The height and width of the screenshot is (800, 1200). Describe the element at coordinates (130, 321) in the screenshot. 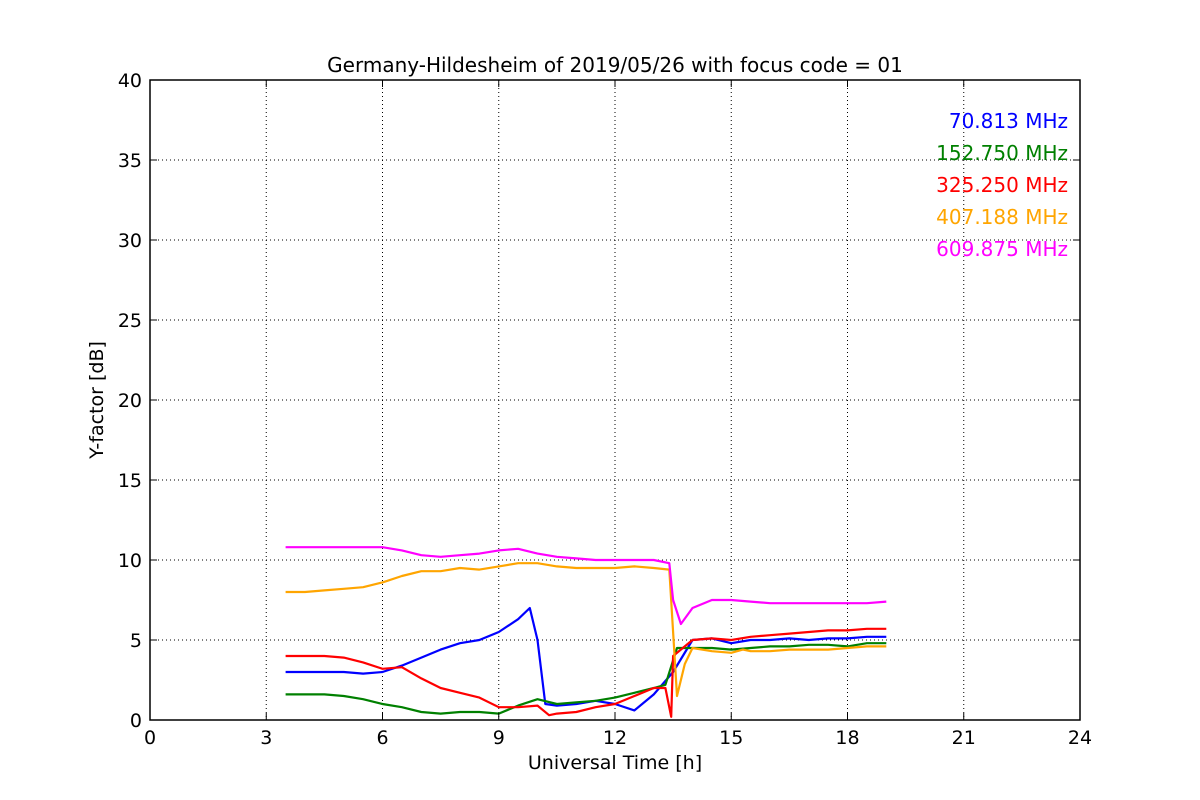

I see `y-tick-label: 25` at that location.